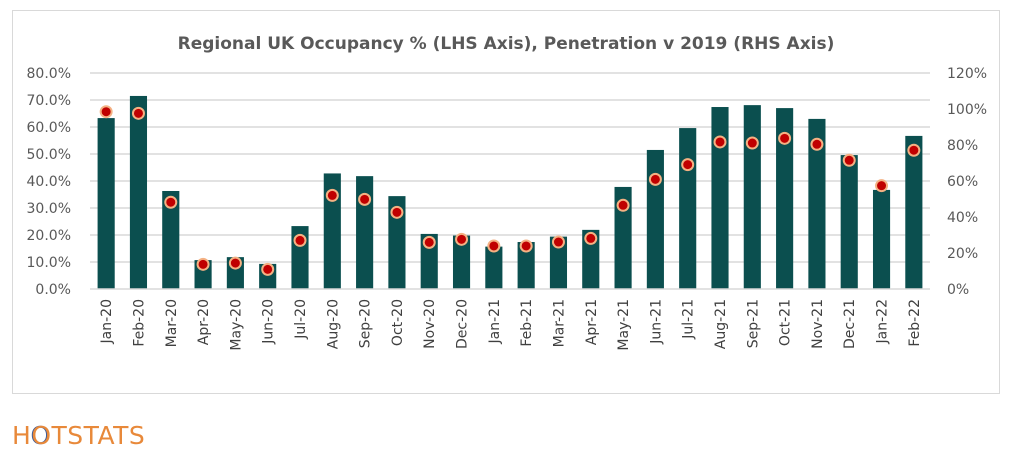 This screenshot has height=460, width=1025. What do you see at coordinates (301, 319) in the screenshot?
I see `x-tick-label: Jul-20` at bounding box center [301, 319].